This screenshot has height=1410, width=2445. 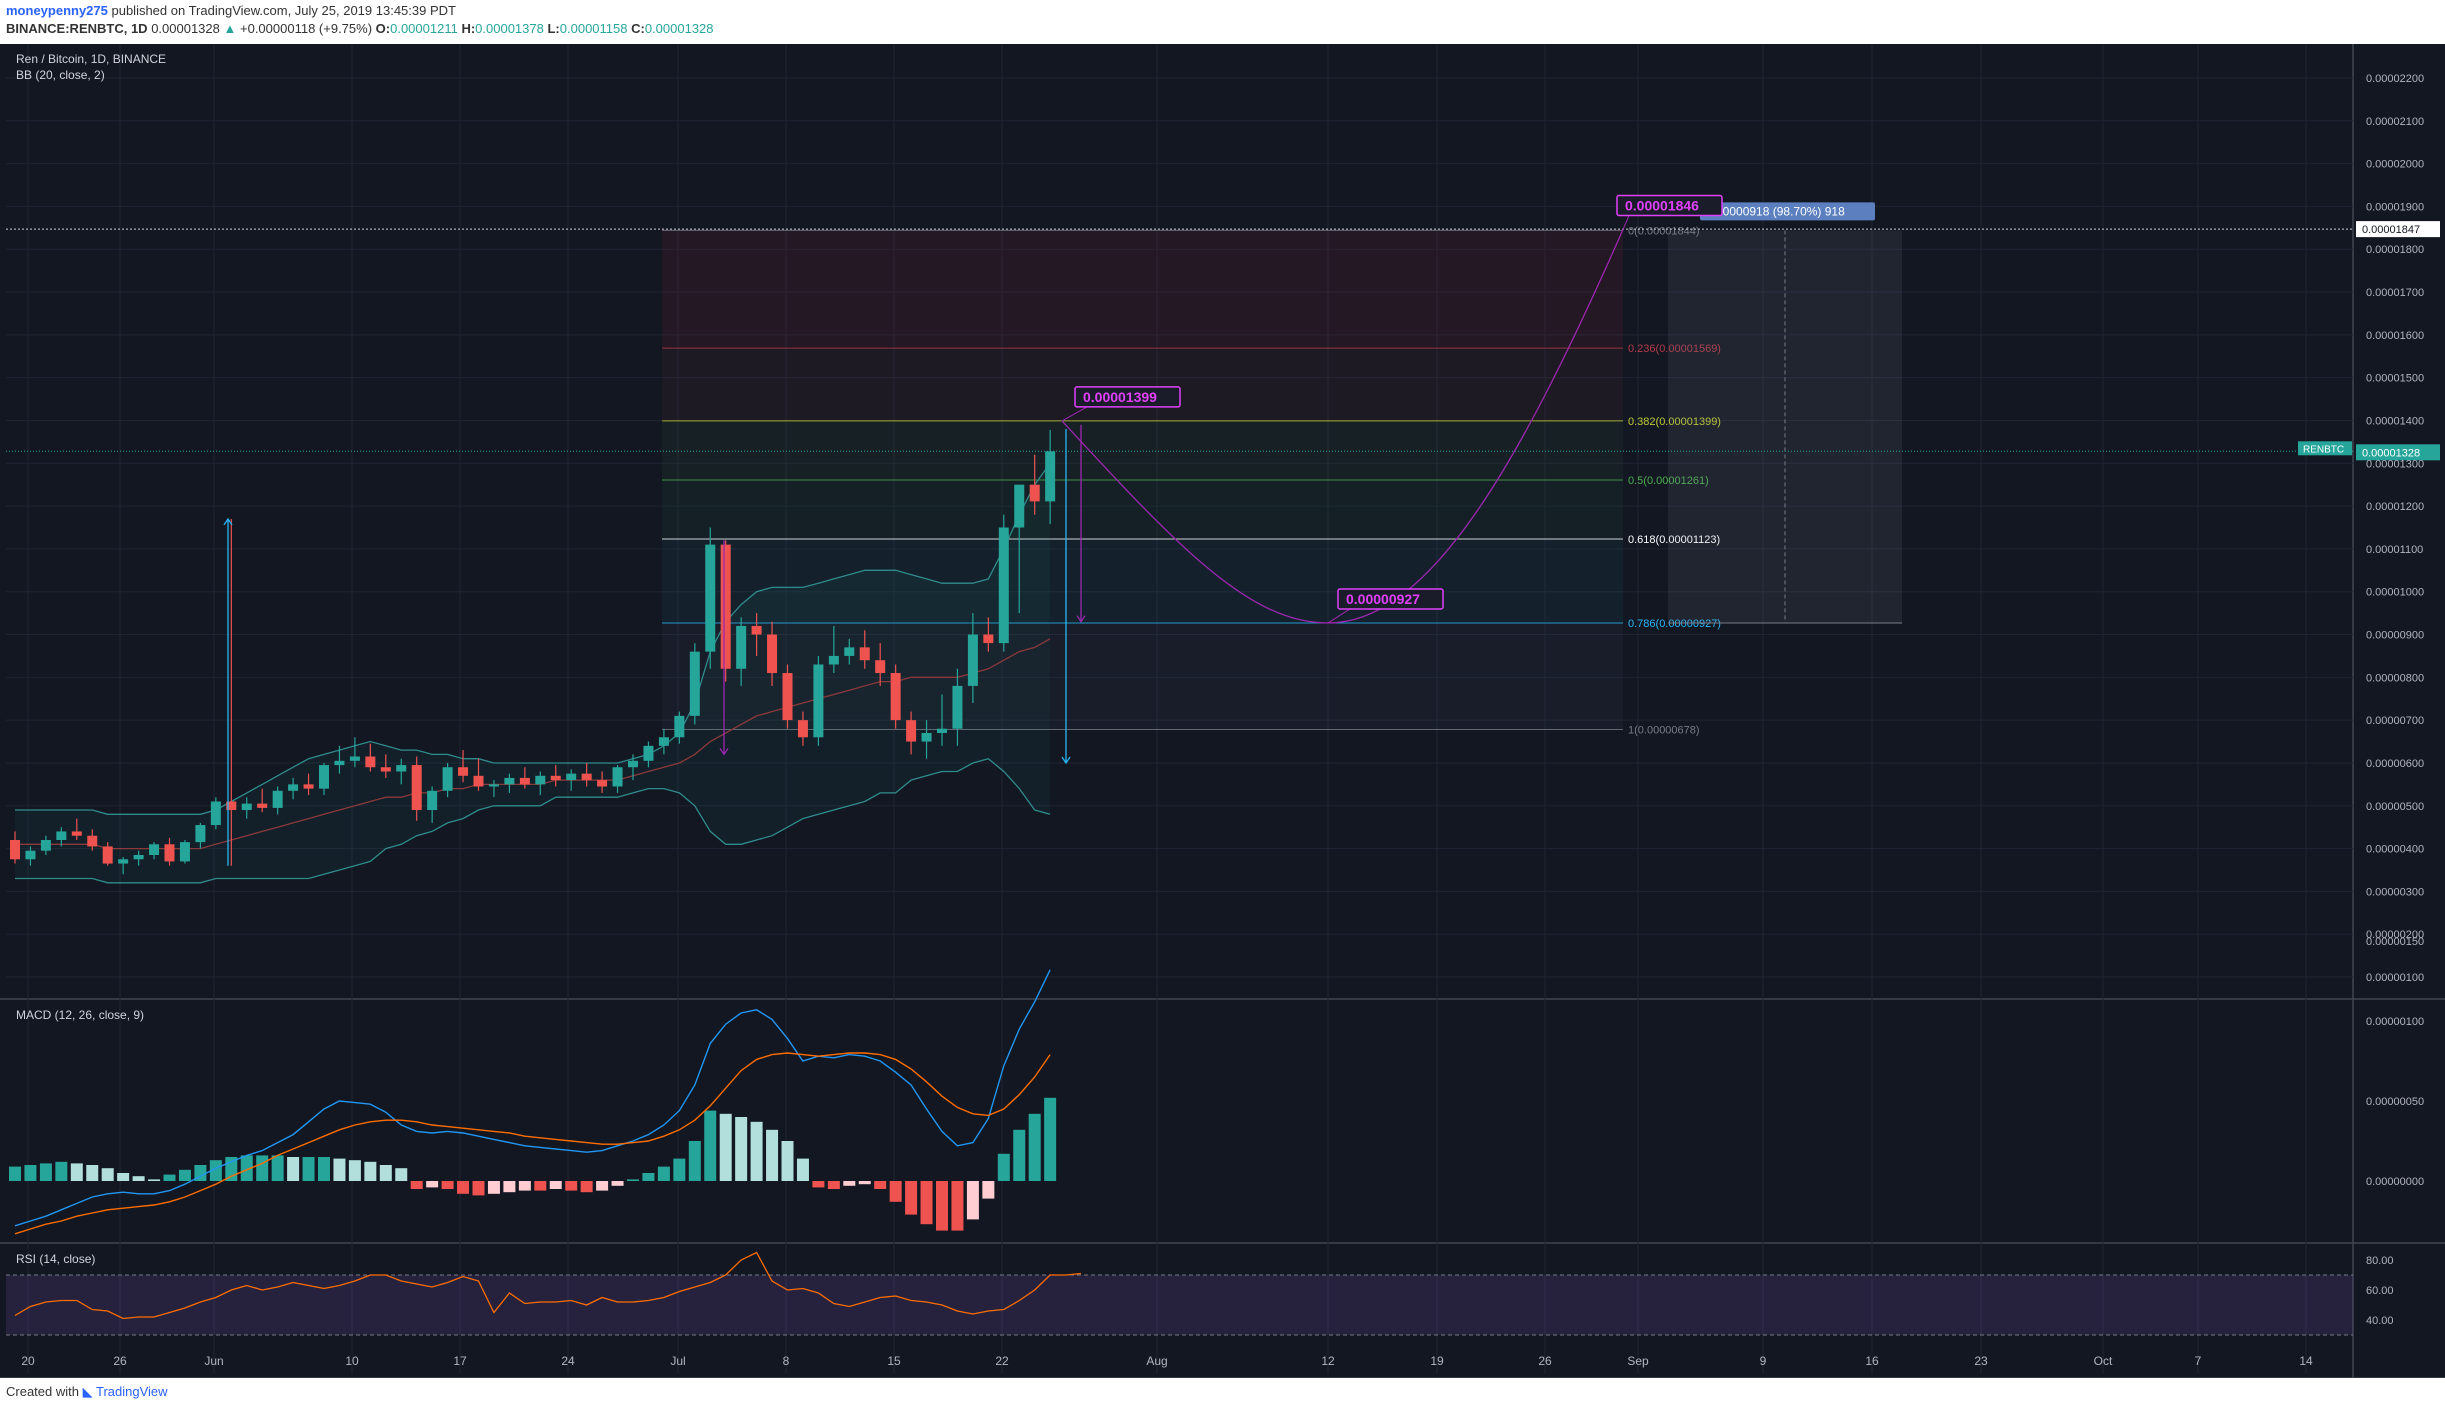 What do you see at coordinates (2395, 122) in the screenshot?
I see `price-tick-label: 0.00002100` at bounding box center [2395, 122].